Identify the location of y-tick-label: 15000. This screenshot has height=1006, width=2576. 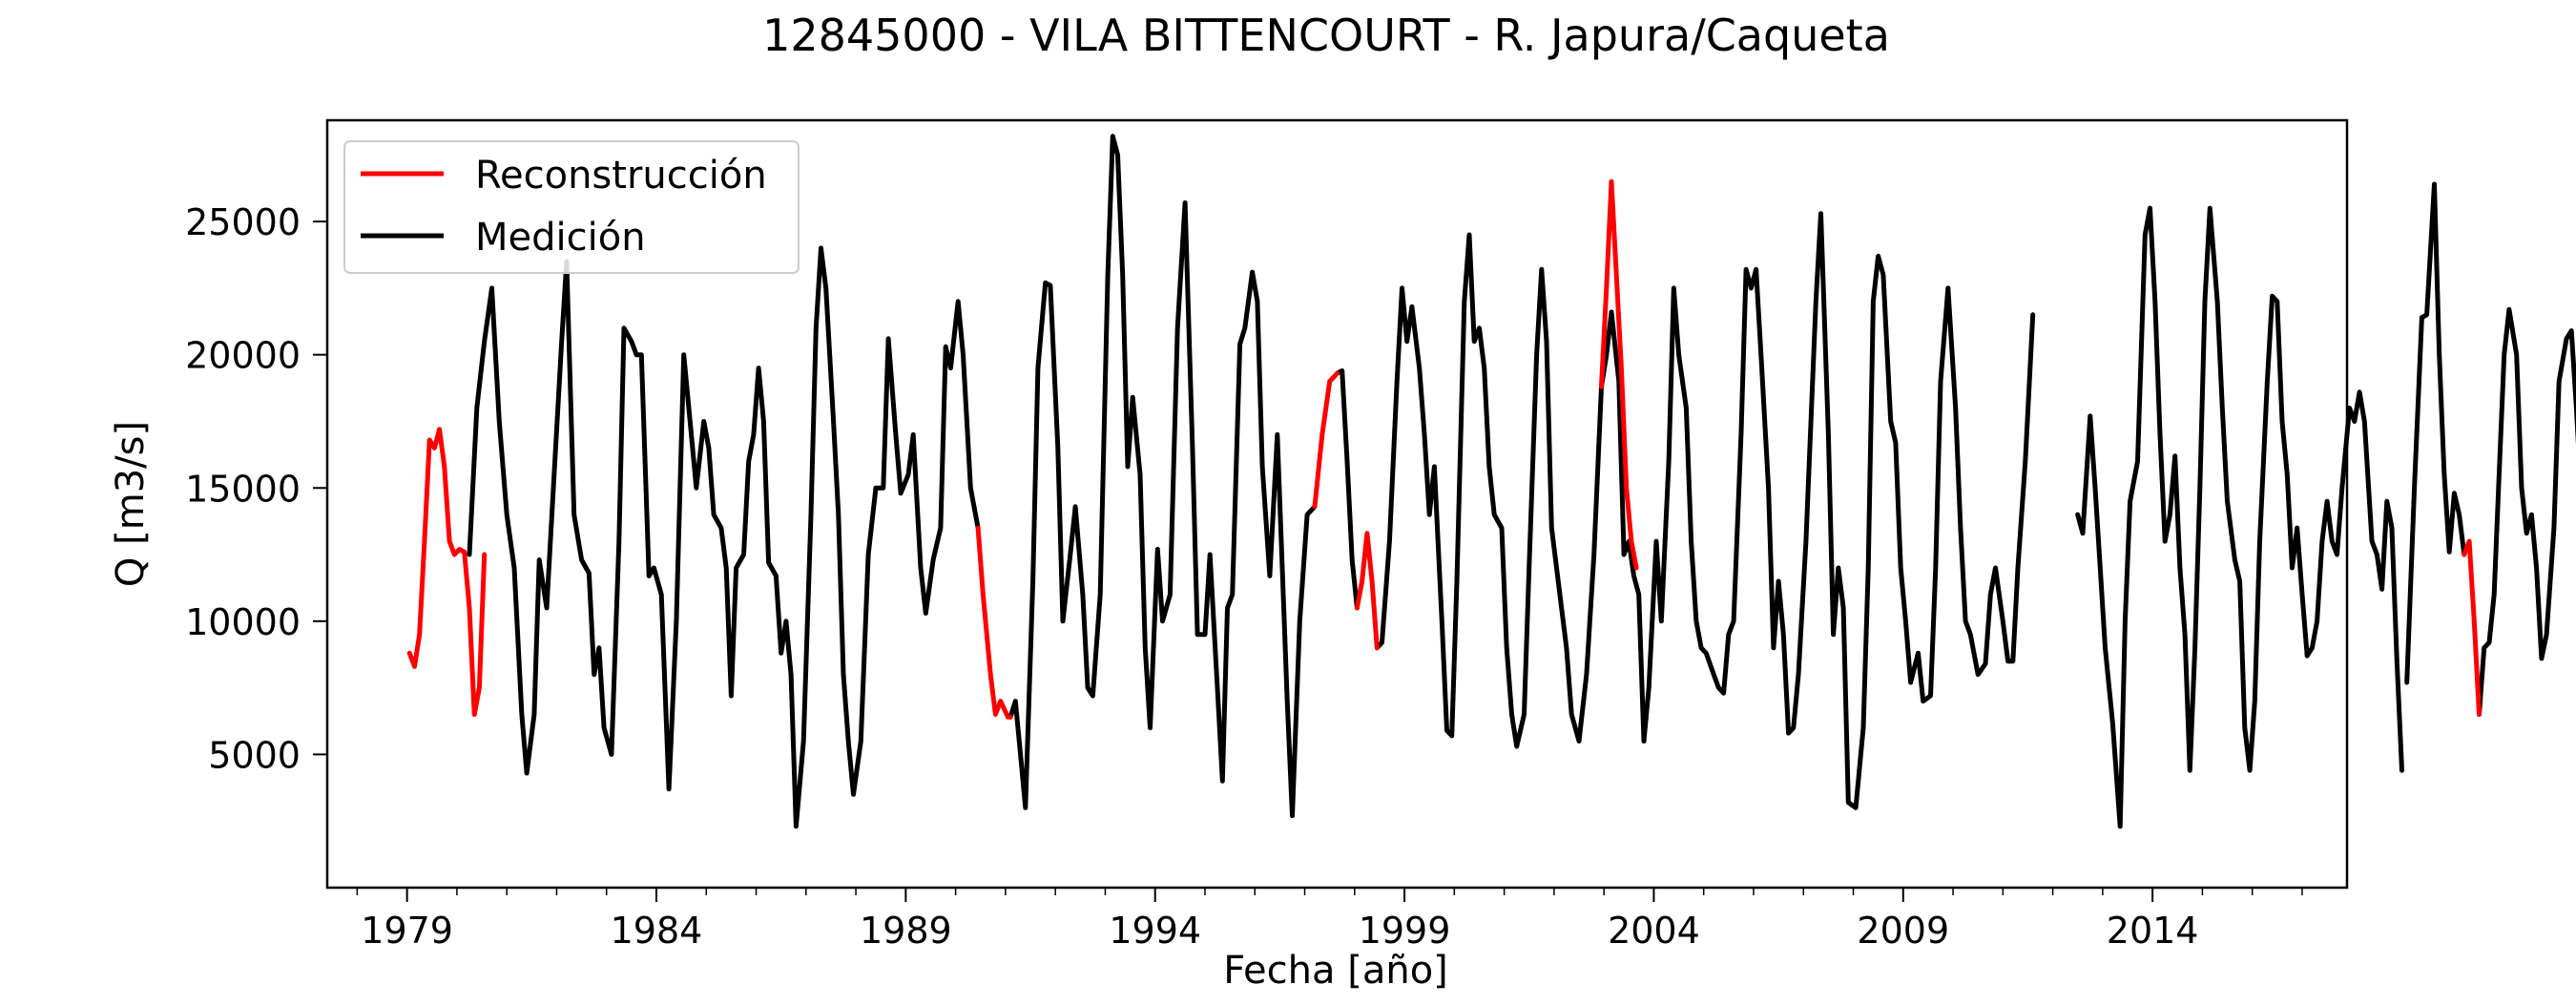
(243, 489).